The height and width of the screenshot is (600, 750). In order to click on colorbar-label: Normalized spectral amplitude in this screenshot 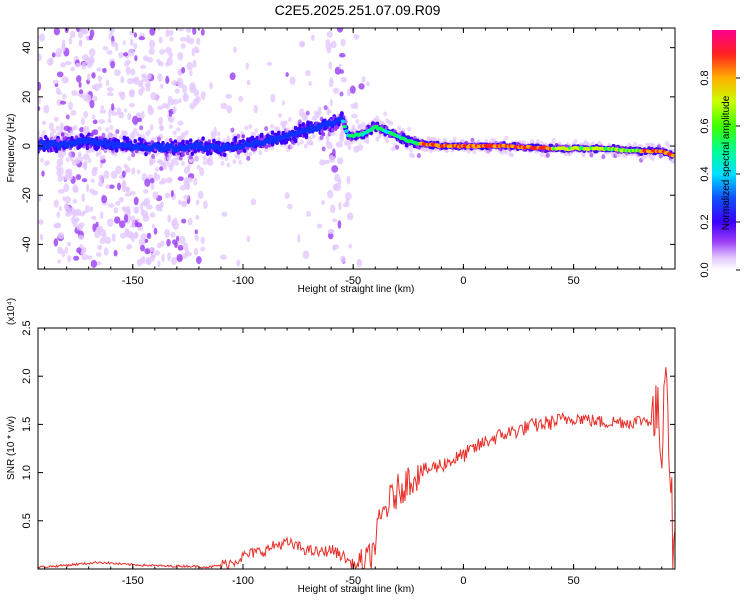, I will do `click(726, 162)`.